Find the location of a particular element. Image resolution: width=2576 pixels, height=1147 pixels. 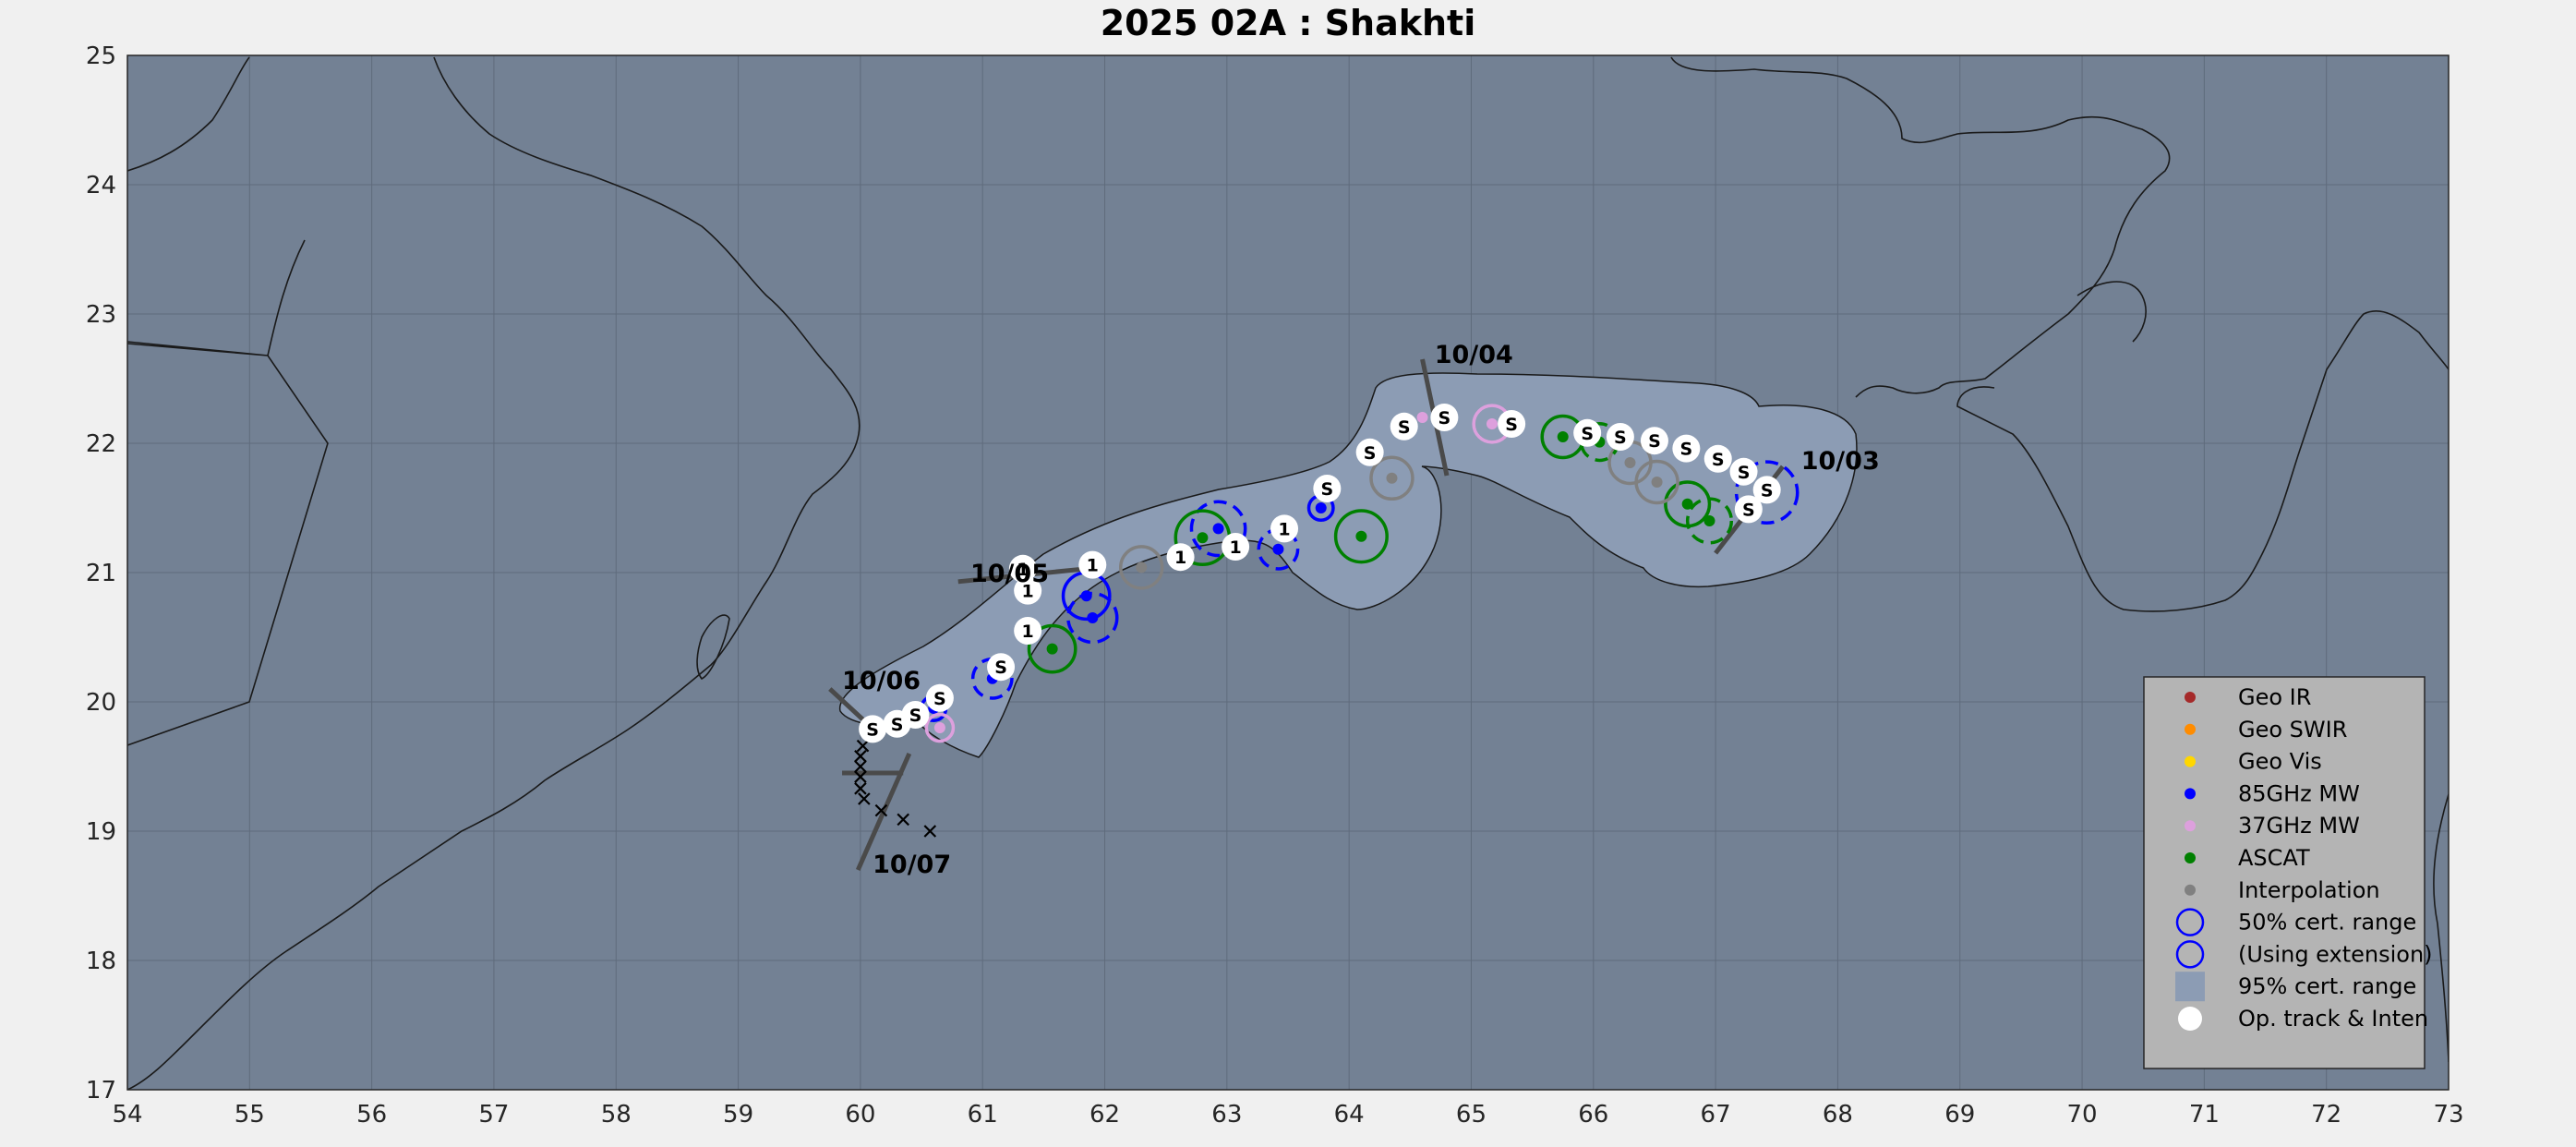

x-tick-label: 63 is located at coordinates (1226, 1115).